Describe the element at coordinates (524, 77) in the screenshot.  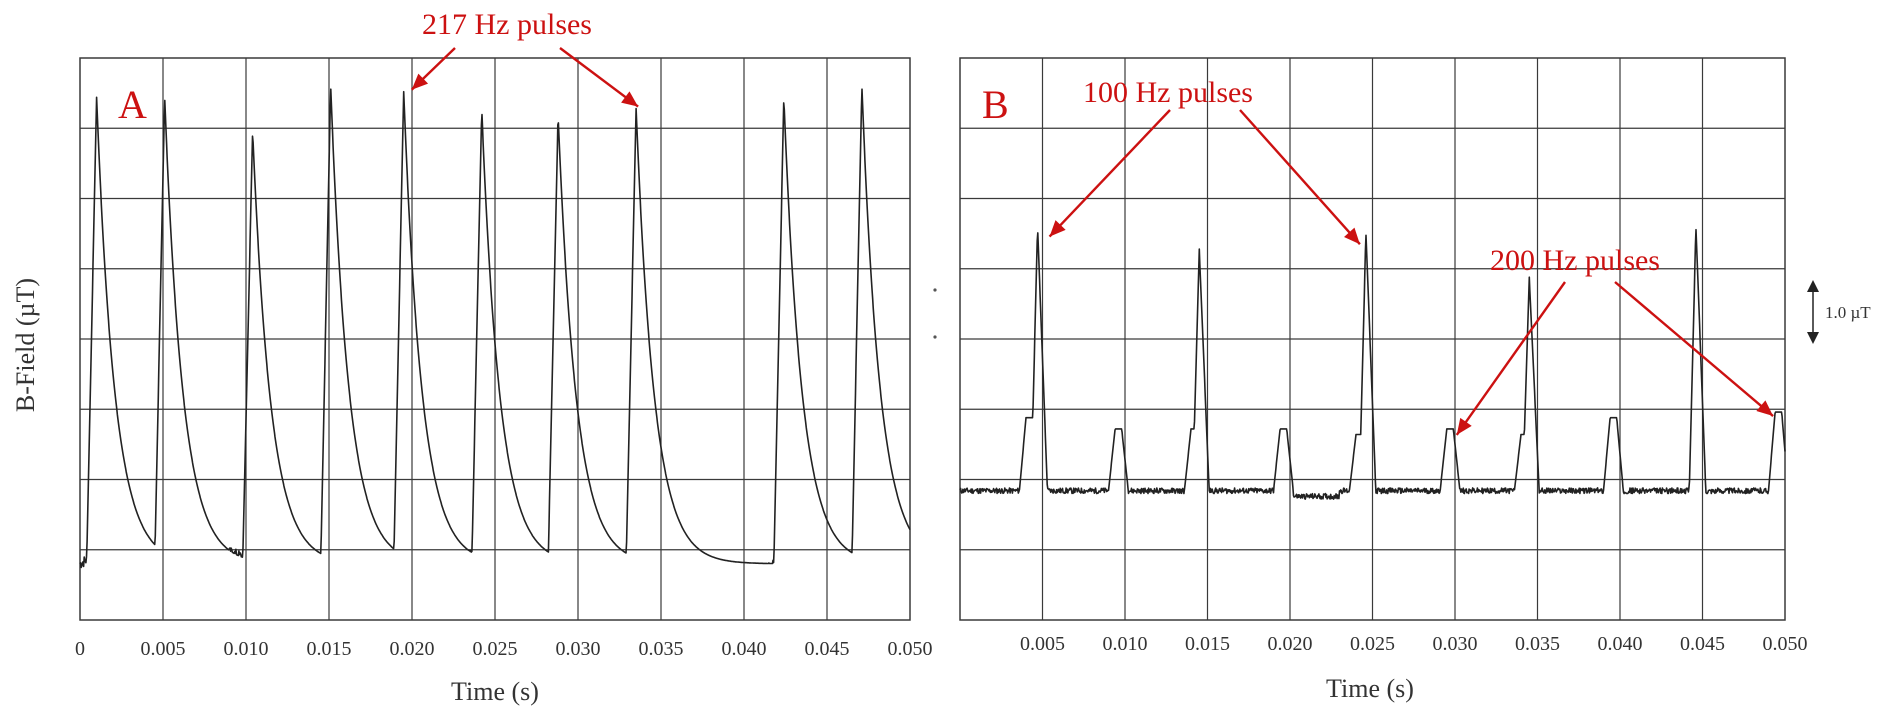
I see `panel-a-annotation-arrows` at that location.